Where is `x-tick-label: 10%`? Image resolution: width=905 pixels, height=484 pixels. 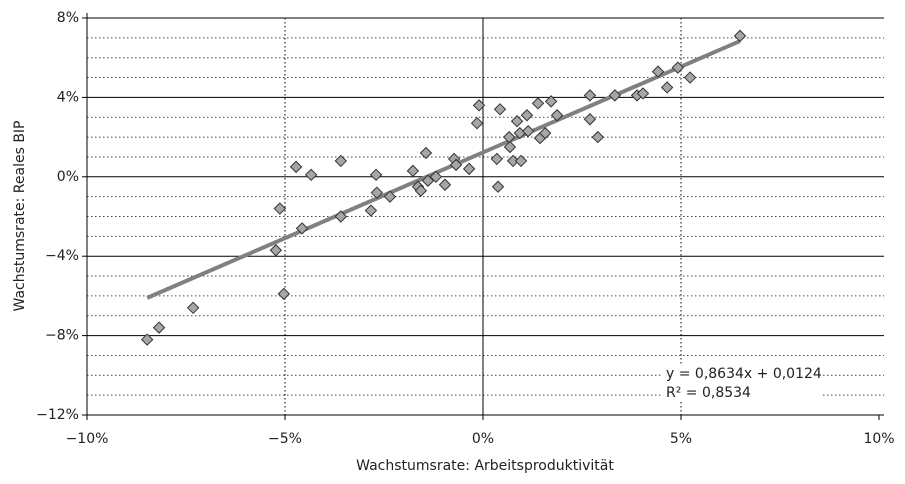 x-tick-label: 10% is located at coordinates (878, 439).